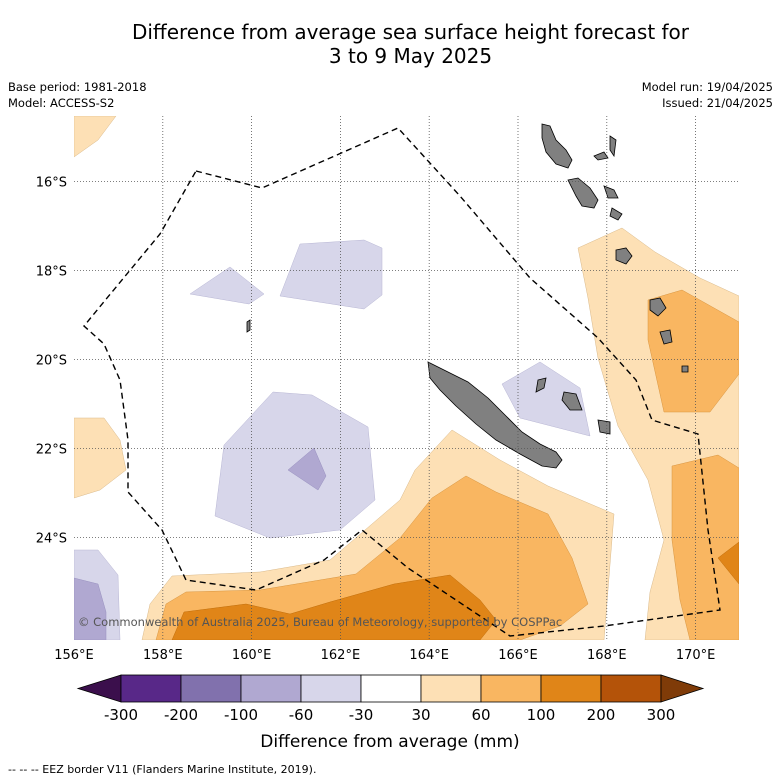 This screenshot has height=781, width=781. What do you see at coordinates (384, 655) in the screenshot?
I see `longitude-labels: 156°E 158°E 160°E 162°E 164°E 166°E 168°E 170°E` at bounding box center [384, 655].